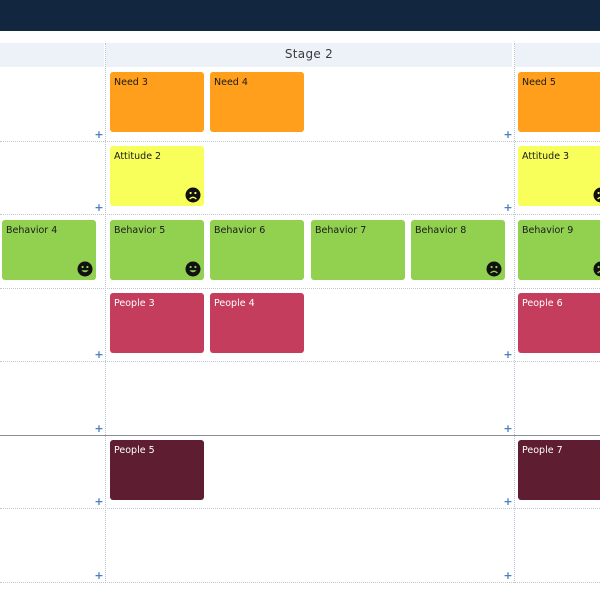 The height and width of the screenshot is (600, 600). I want to click on card-people-6: People 6, so click(559, 323).